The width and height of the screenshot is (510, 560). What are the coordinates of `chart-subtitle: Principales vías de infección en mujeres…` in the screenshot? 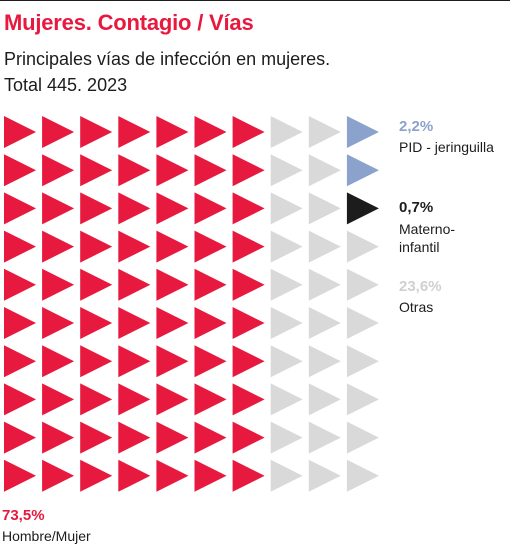 It's located at (244, 72).